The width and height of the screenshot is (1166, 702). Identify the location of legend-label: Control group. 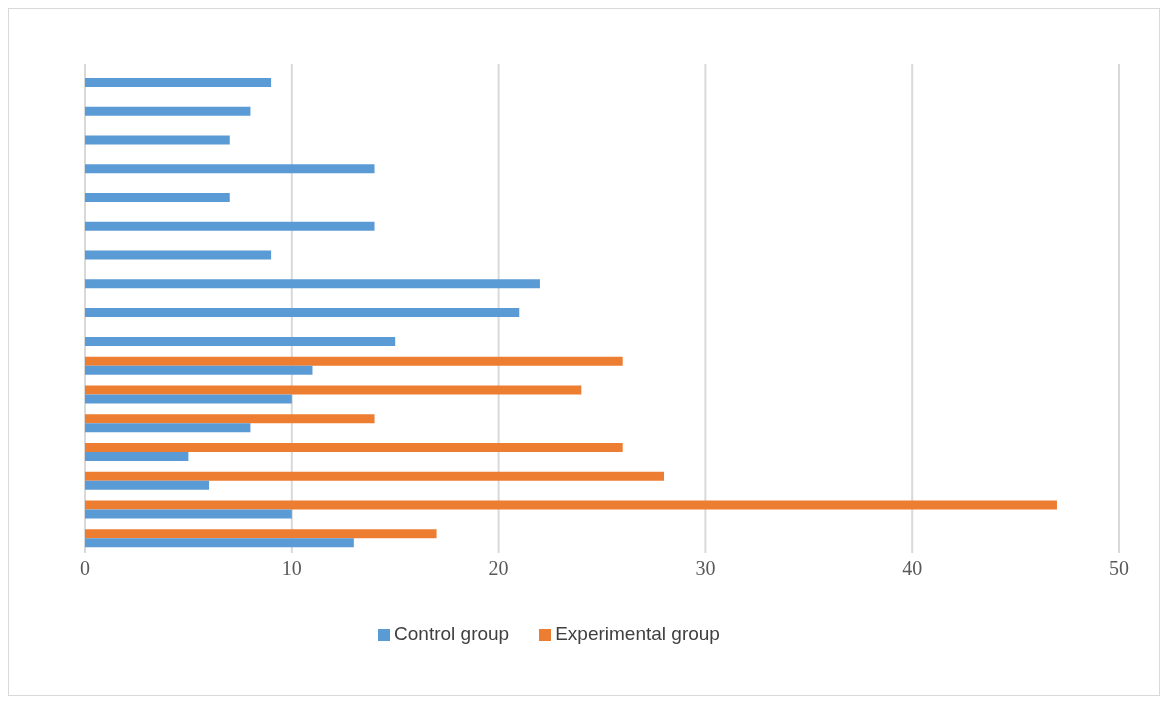
(452, 633).